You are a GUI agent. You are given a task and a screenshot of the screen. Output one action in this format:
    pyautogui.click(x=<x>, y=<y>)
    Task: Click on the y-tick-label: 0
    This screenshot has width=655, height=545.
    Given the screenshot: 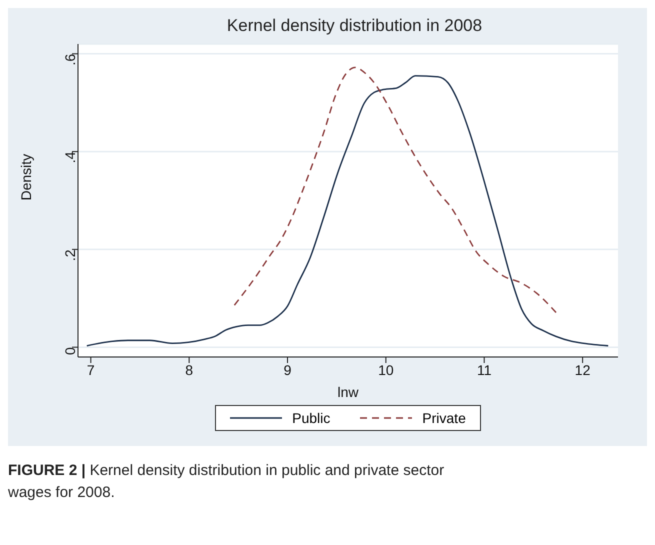 What is the action you would take?
    pyautogui.click(x=70, y=351)
    